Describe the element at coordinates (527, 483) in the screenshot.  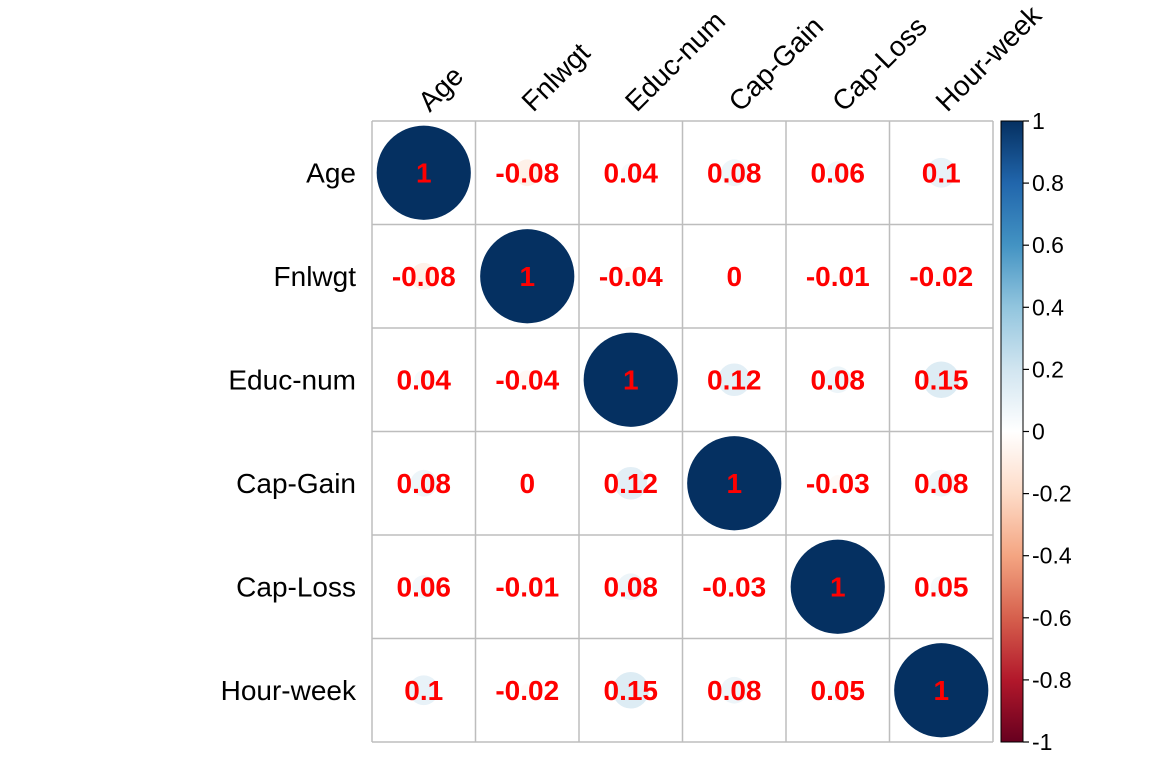
I see `corr-value-cap-gain-fnlwgt: 0` at that location.